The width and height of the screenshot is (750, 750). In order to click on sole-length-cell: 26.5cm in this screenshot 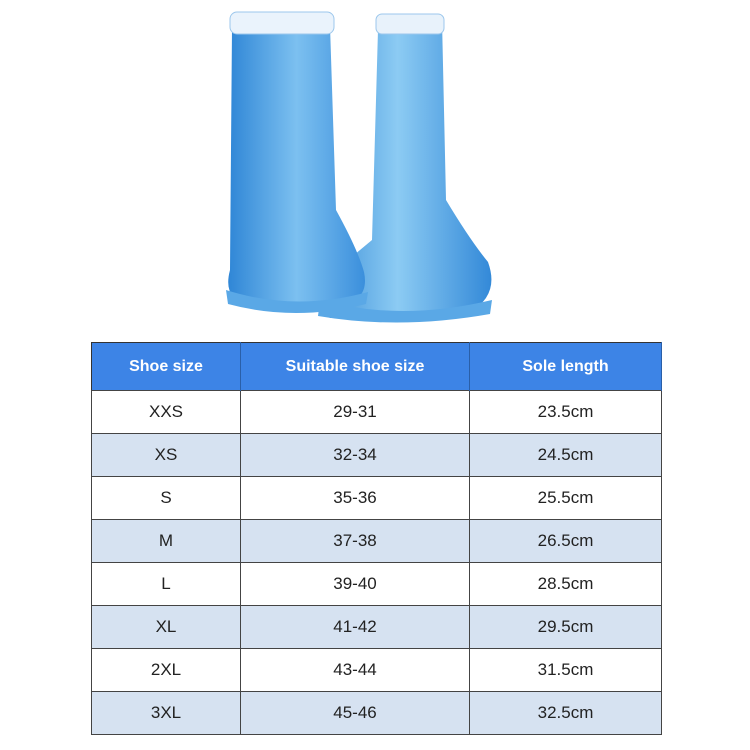, I will do `click(565, 541)`.